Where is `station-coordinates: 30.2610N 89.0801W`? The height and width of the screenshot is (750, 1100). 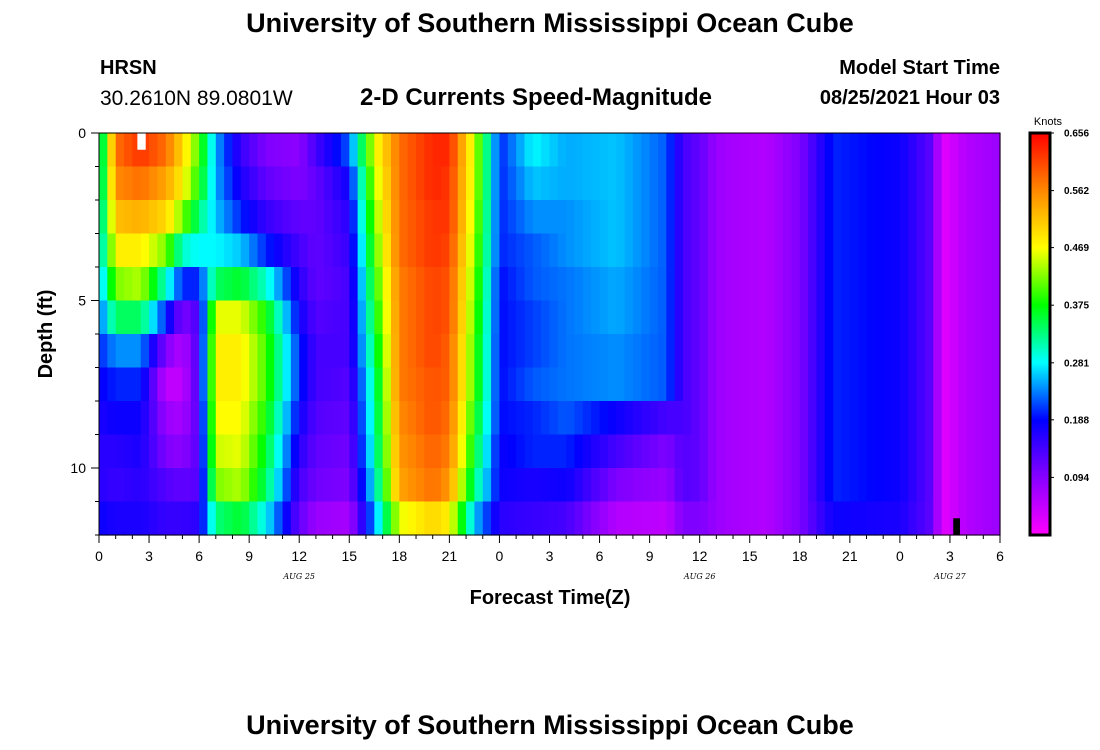 station-coordinates: 30.2610N 89.0801W is located at coordinates (196, 98).